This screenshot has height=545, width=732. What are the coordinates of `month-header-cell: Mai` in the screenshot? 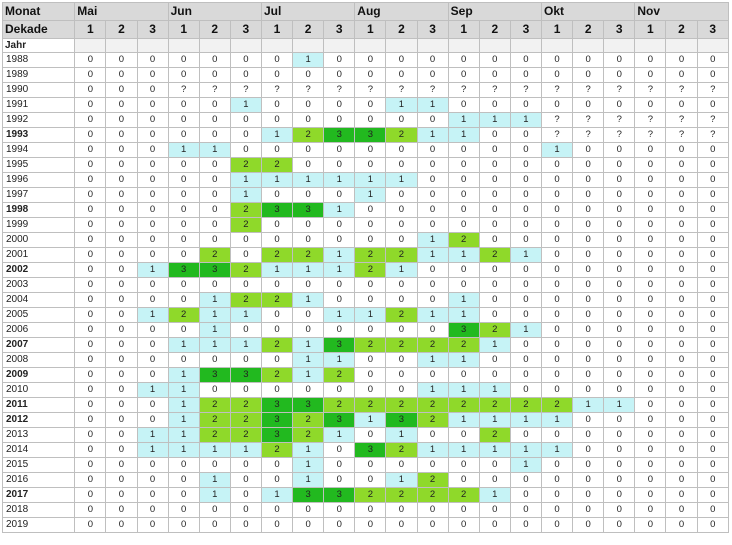 It's located at (121, 11).